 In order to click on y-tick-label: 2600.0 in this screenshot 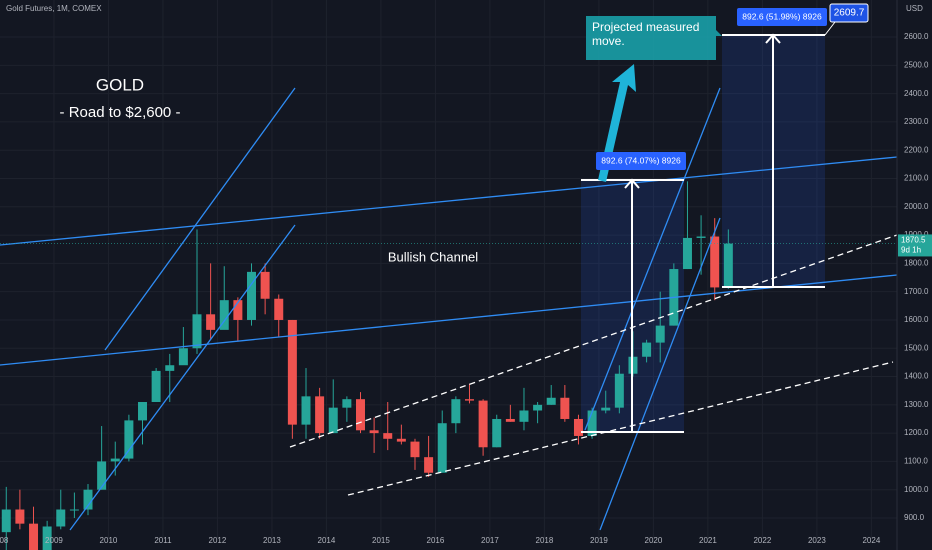, I will do `click(916, 36)`.